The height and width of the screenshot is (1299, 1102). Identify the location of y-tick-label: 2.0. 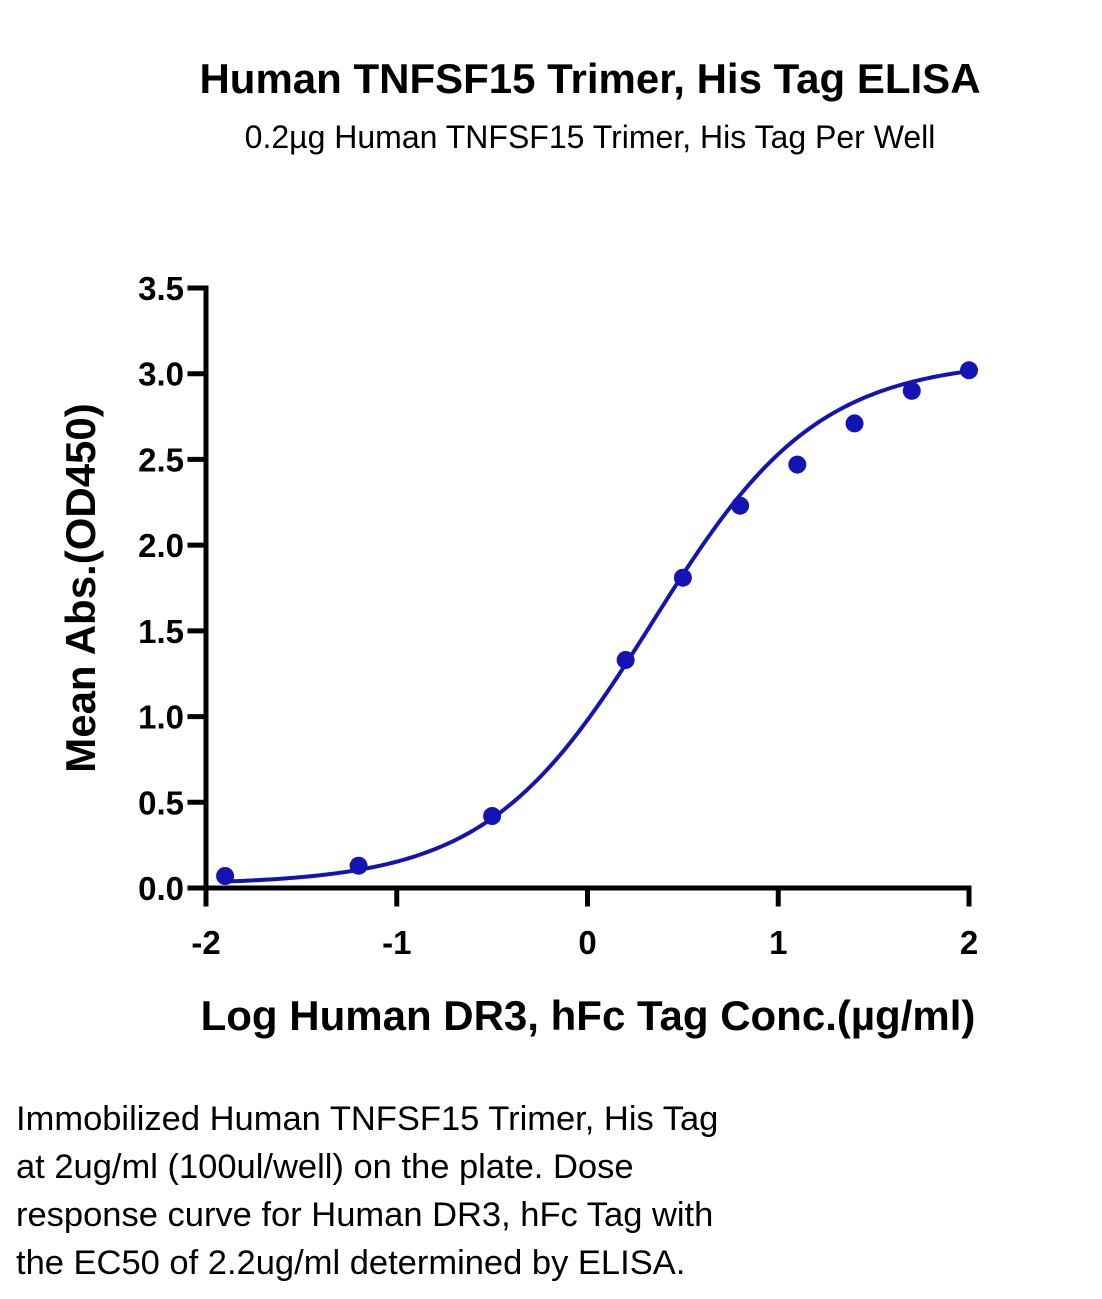
(161, 545).